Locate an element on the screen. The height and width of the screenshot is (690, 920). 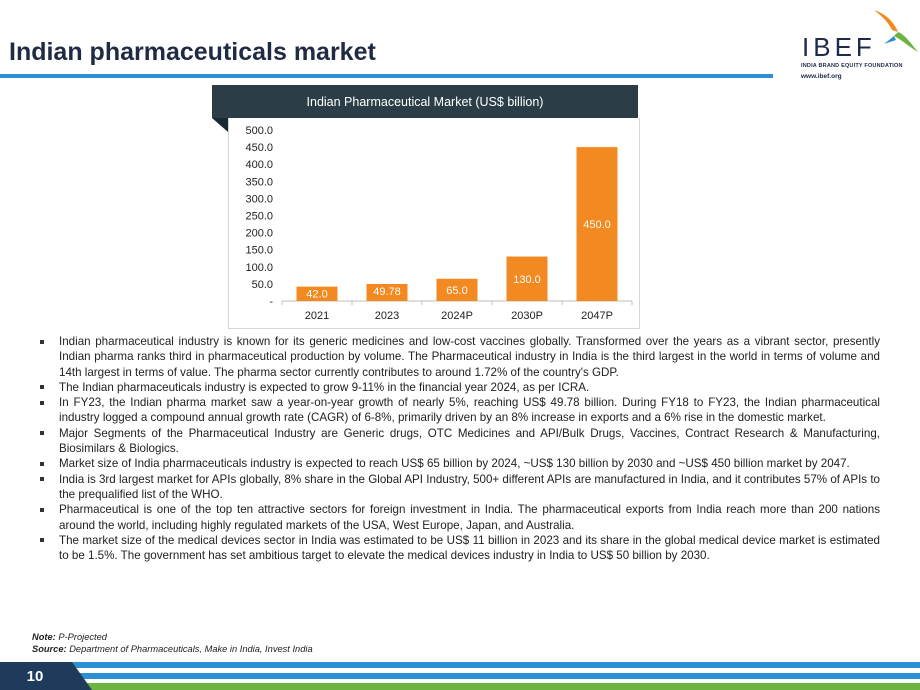
data-label: 130.0 is located at coordinates (527, 280).